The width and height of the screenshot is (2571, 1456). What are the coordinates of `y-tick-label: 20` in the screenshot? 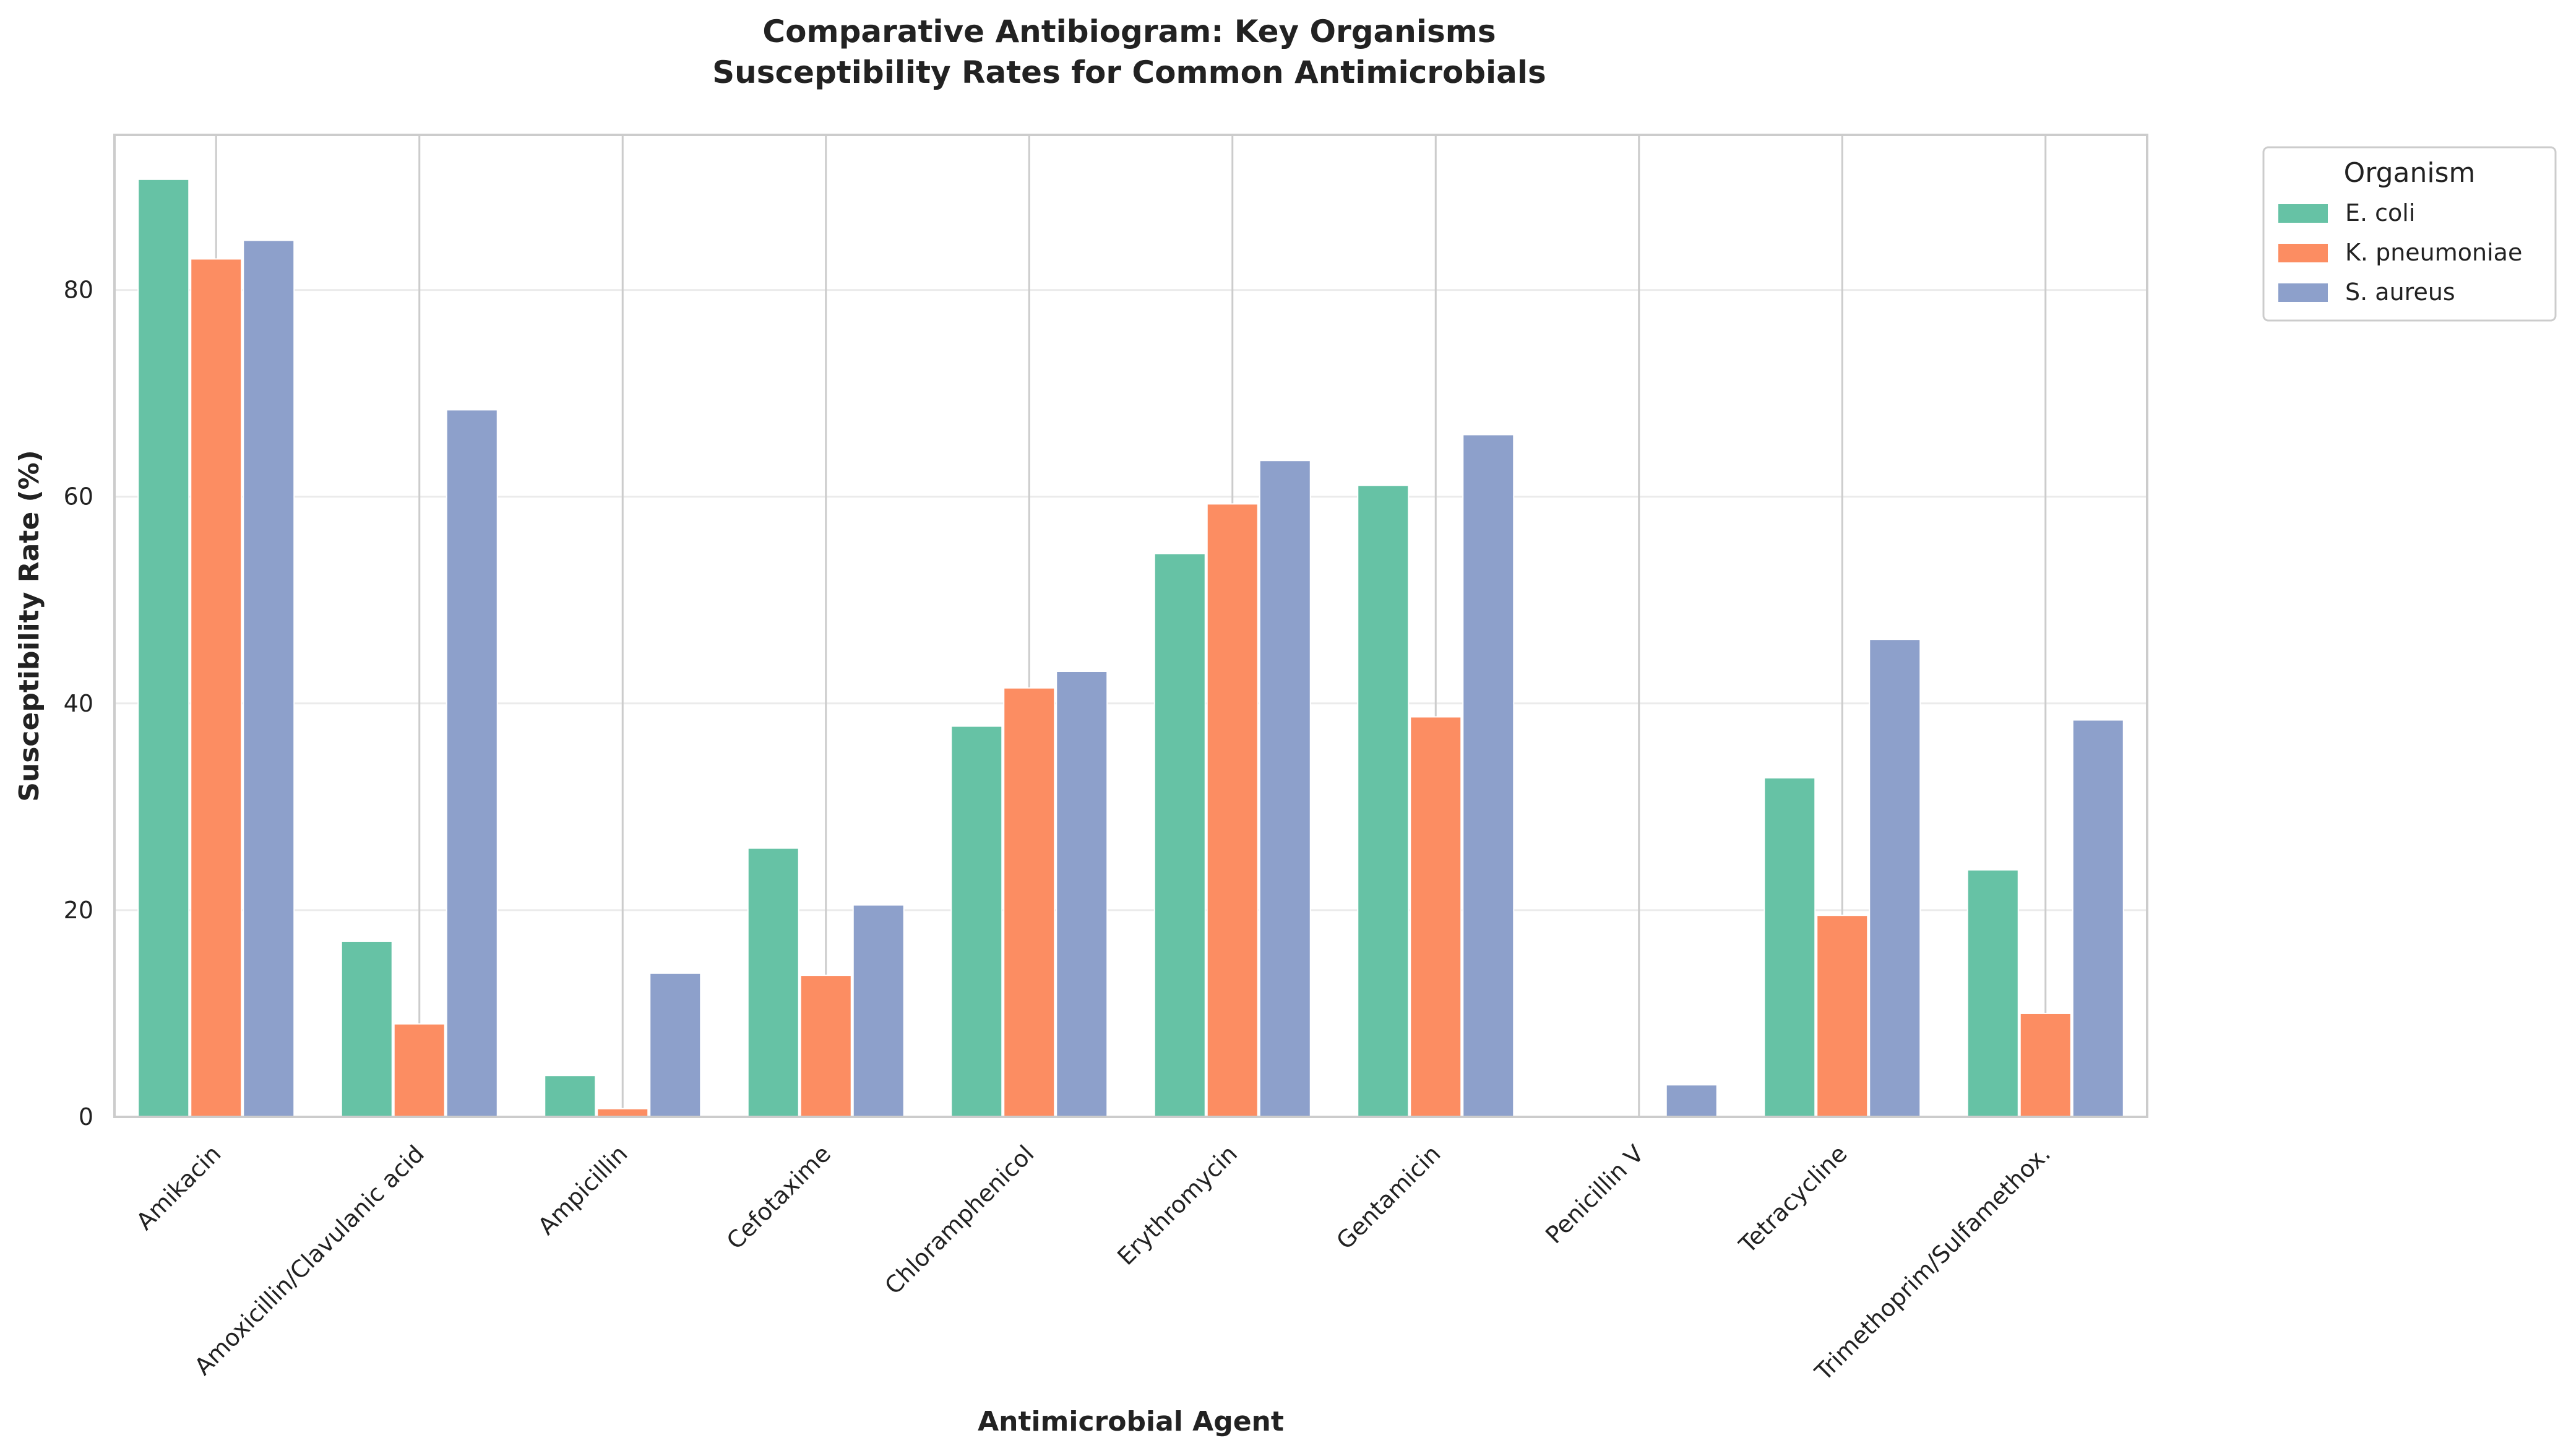 It's located at (78, 910).